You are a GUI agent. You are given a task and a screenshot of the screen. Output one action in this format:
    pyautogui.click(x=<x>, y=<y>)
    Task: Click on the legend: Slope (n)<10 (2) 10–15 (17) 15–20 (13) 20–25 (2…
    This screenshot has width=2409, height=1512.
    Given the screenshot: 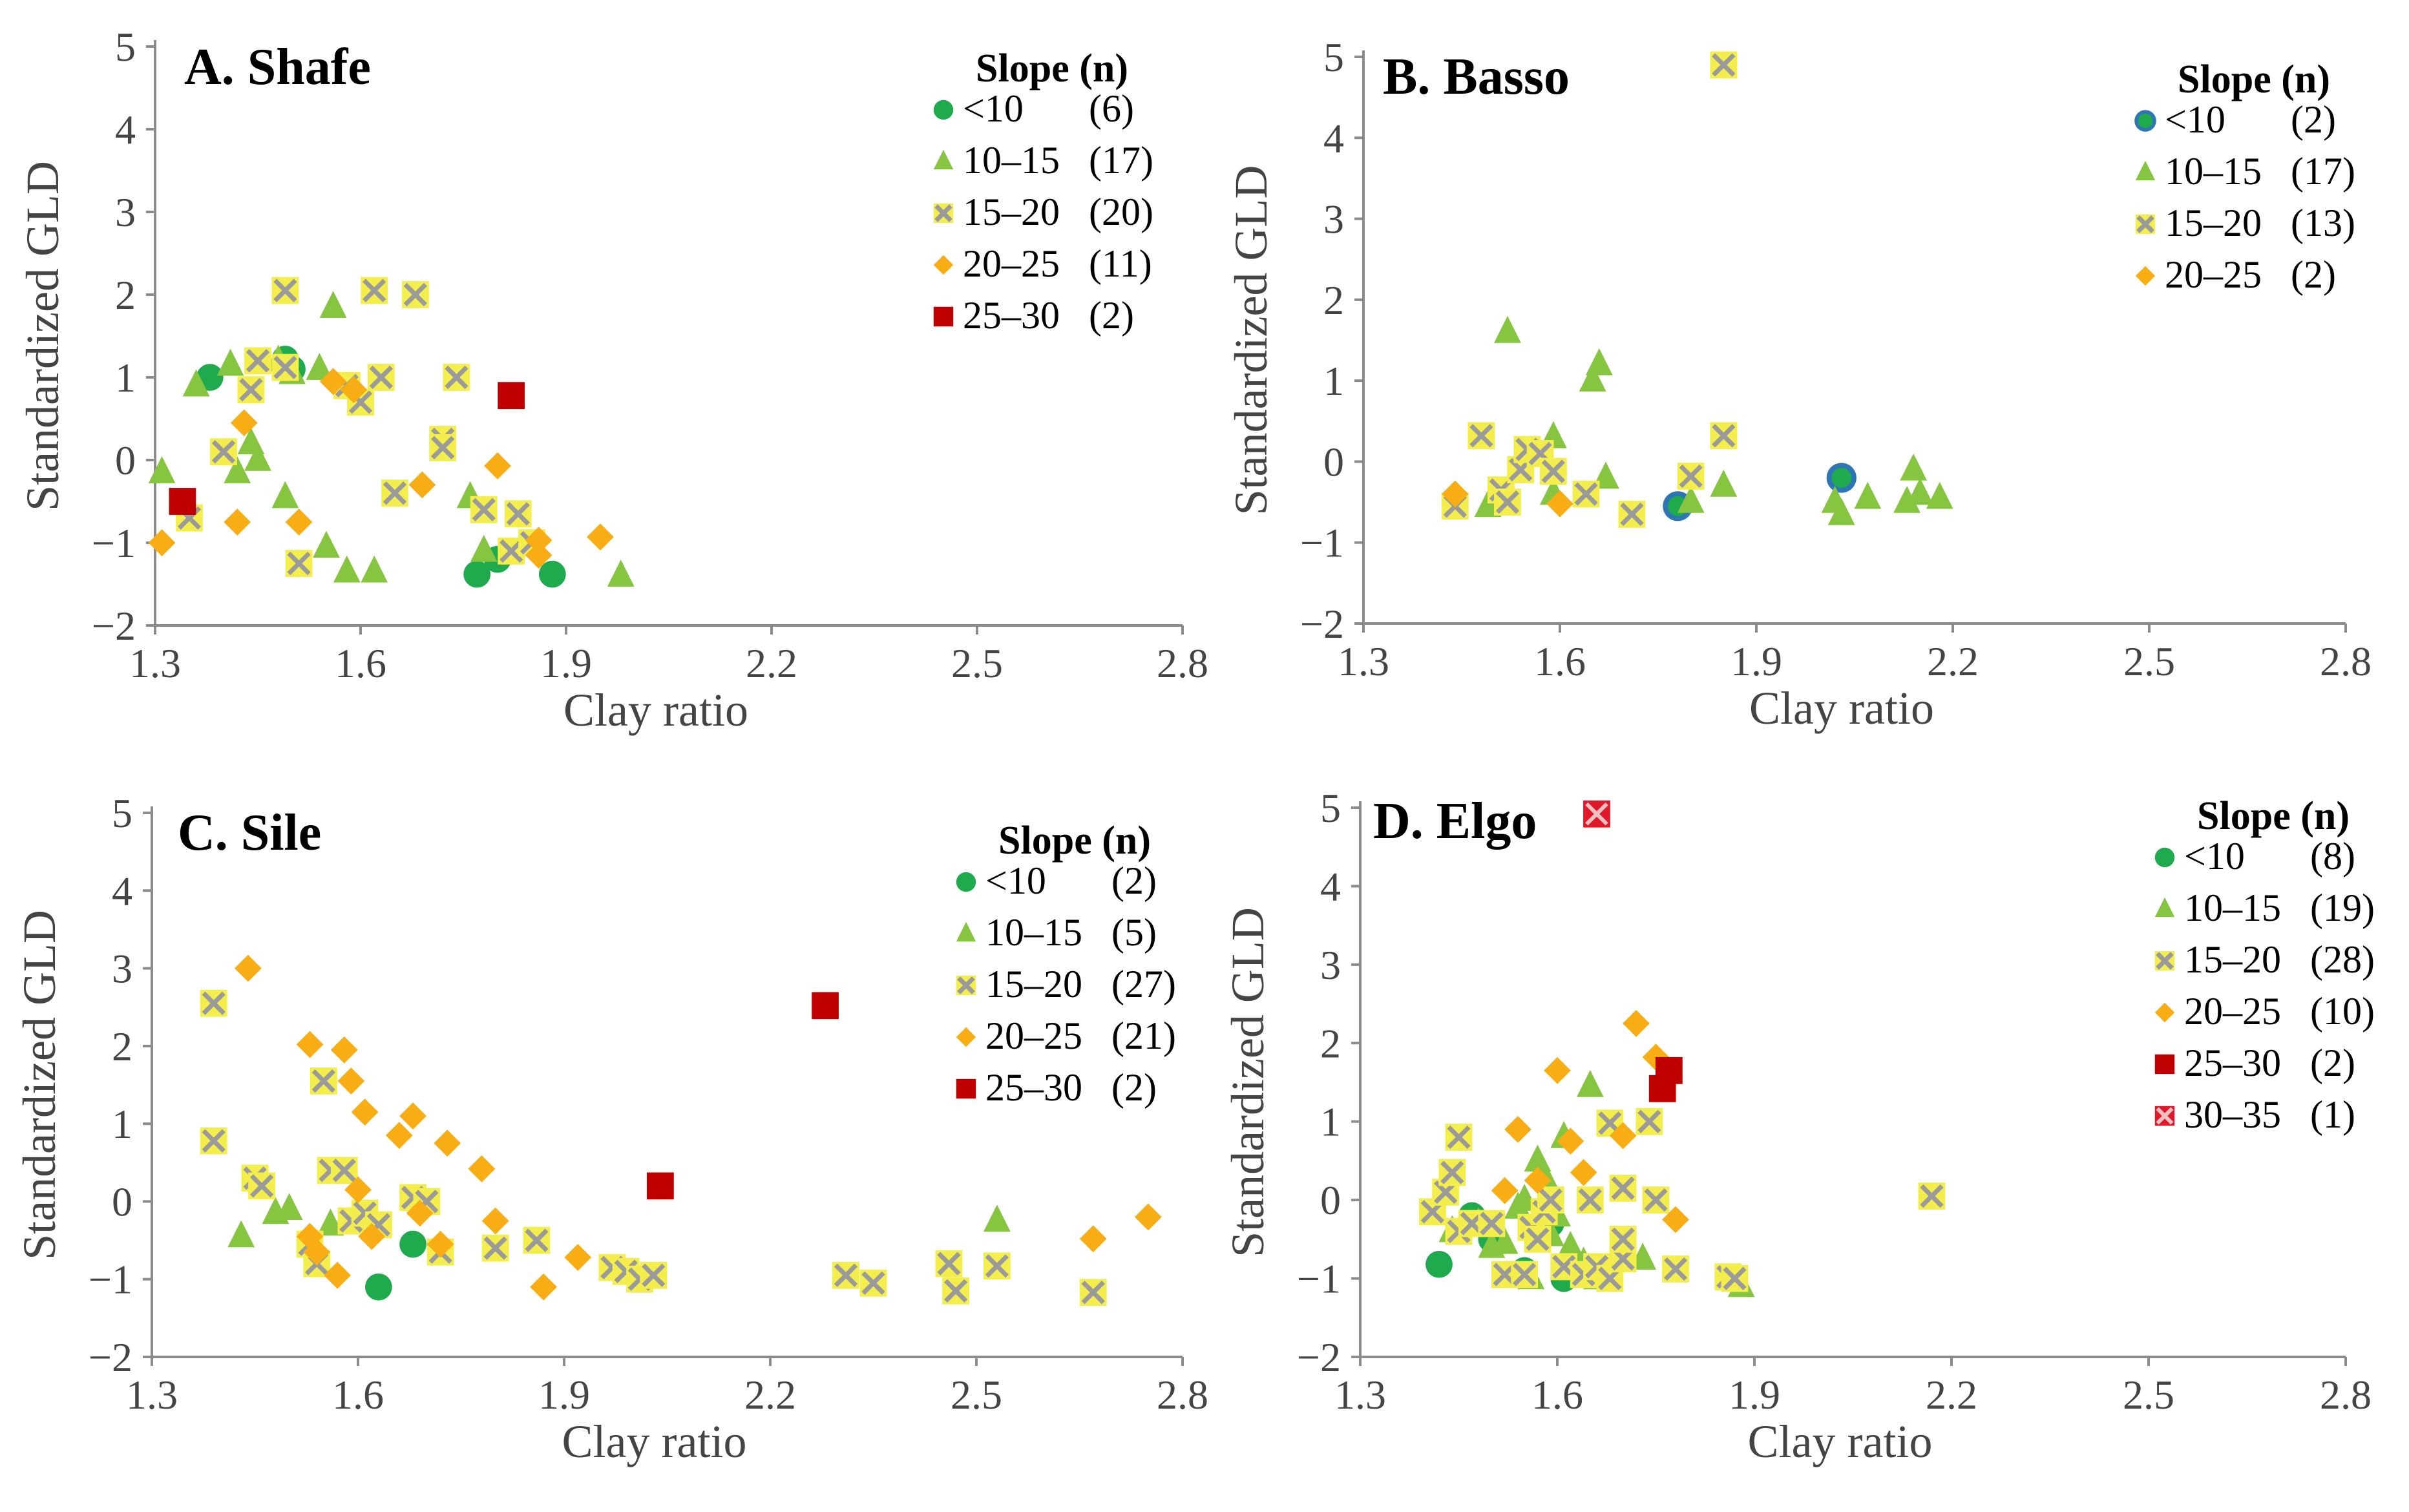 What is the action you would take?
    pyautogui.click(x=2244, y=177)
    